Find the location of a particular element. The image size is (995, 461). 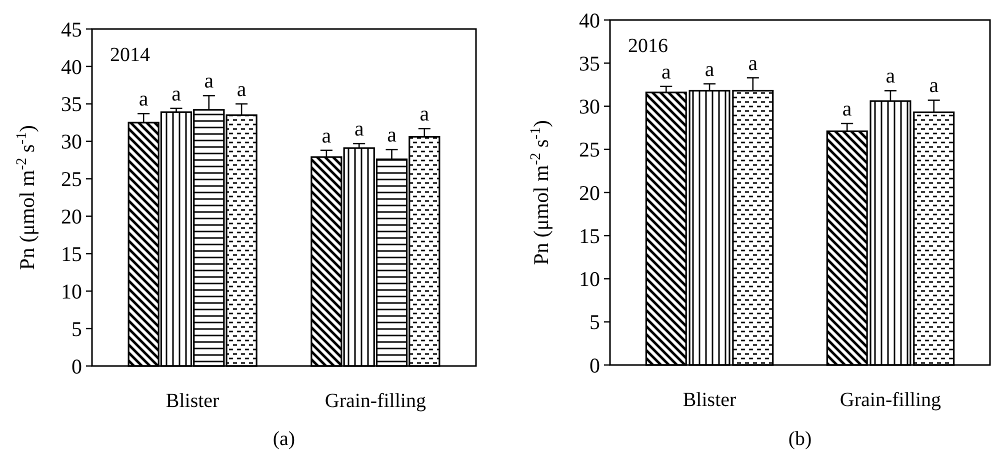

text: (a) is located at coordinates (284, 439).